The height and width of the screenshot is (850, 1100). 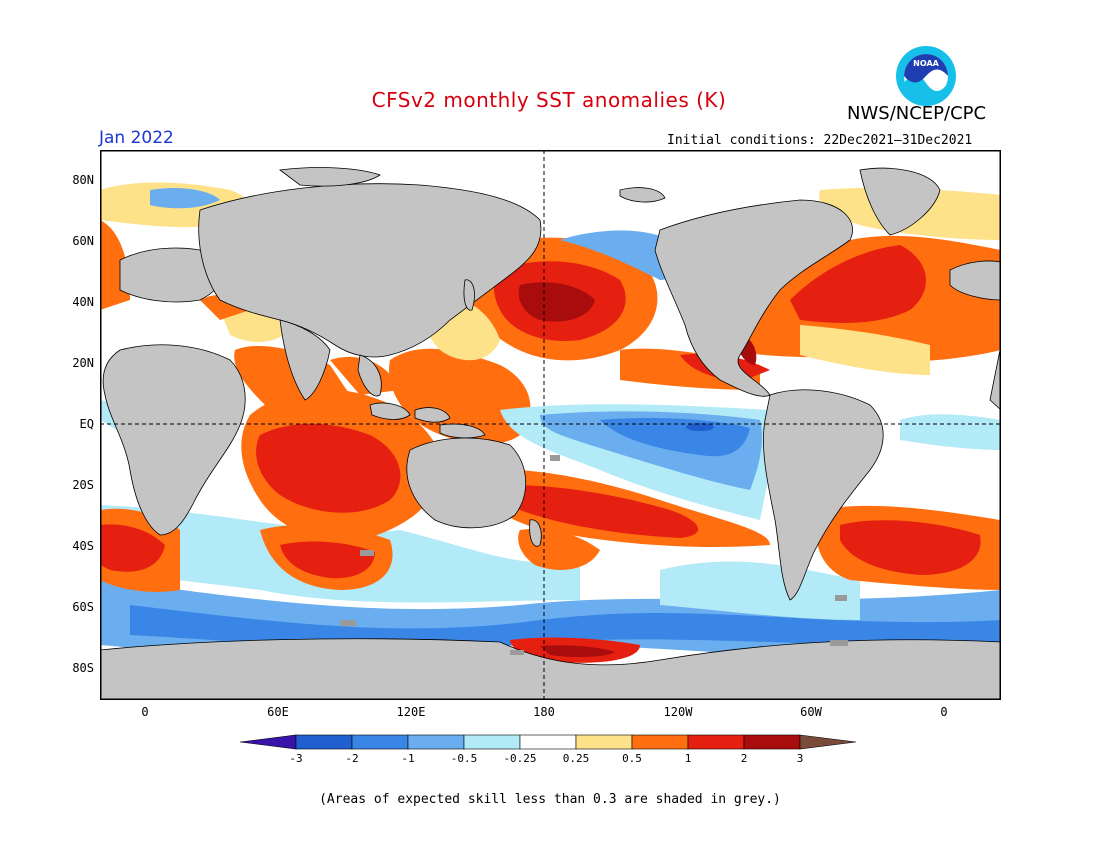 What do you see at coordinates (411, 712) in the screenshot?
I see `lon-label: 120E` at bounding box center [411, 712].